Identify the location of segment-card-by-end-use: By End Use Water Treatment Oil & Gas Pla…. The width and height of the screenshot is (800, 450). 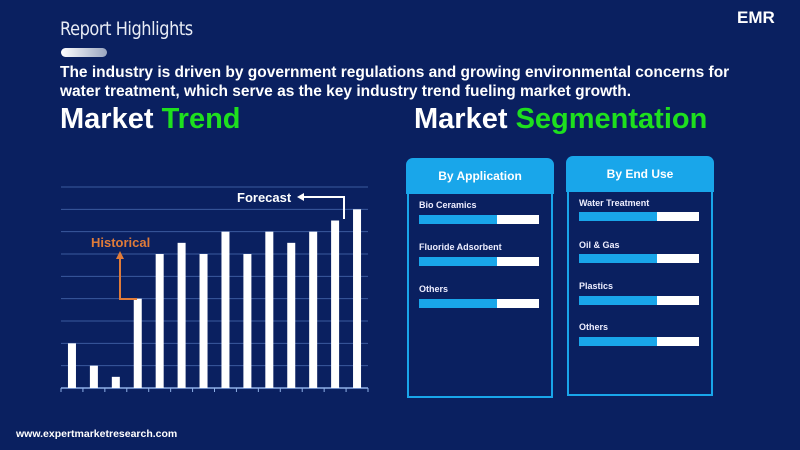
(640, 276).